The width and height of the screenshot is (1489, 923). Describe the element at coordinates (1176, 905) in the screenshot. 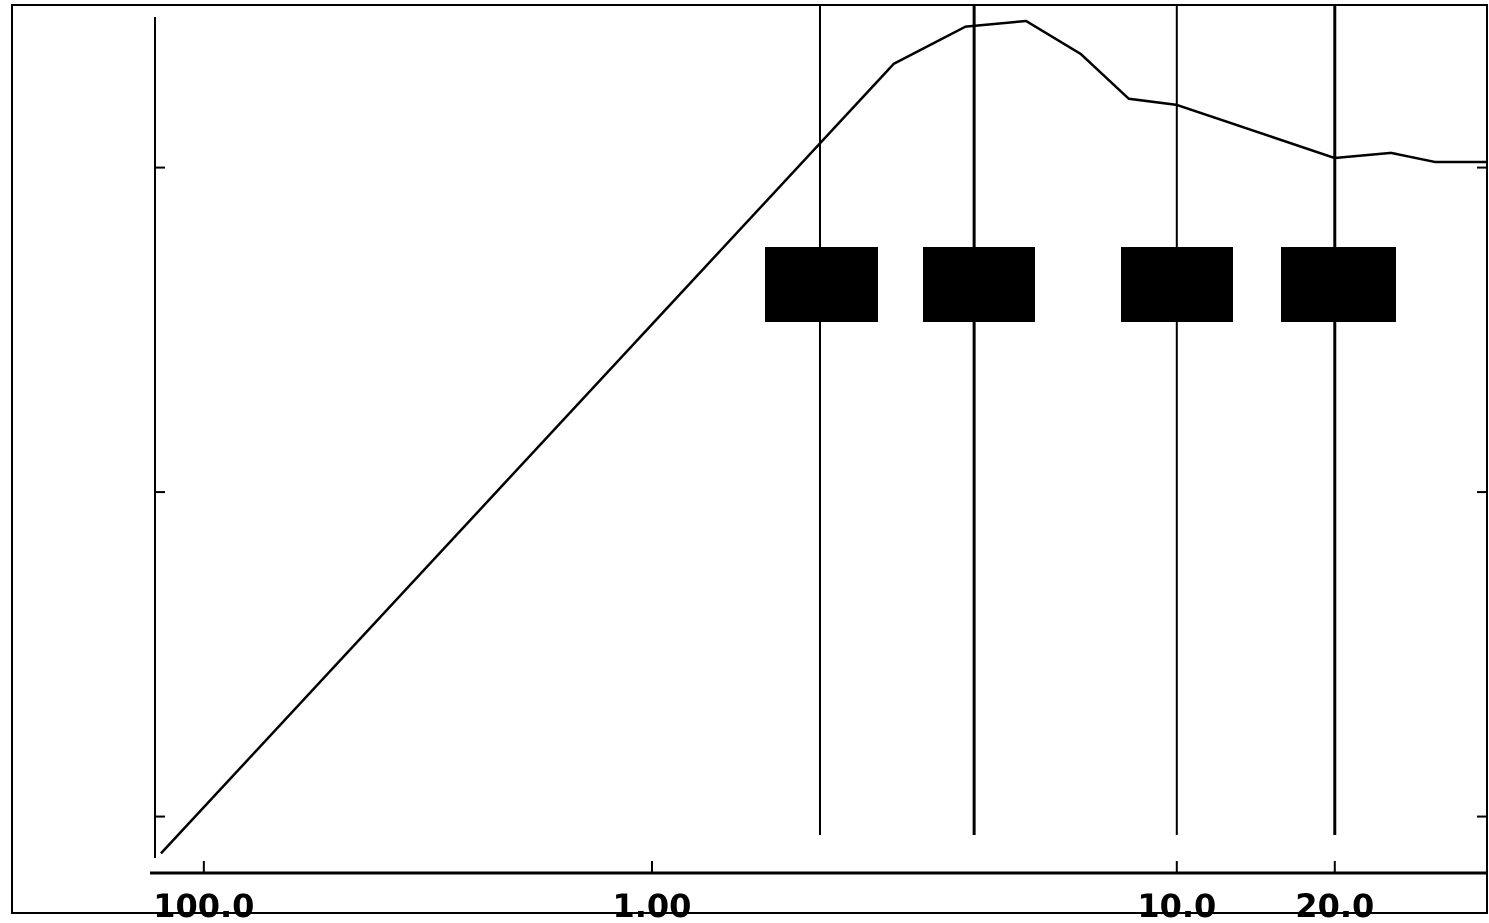

I see `x-tick-label: 10.0` at that location.